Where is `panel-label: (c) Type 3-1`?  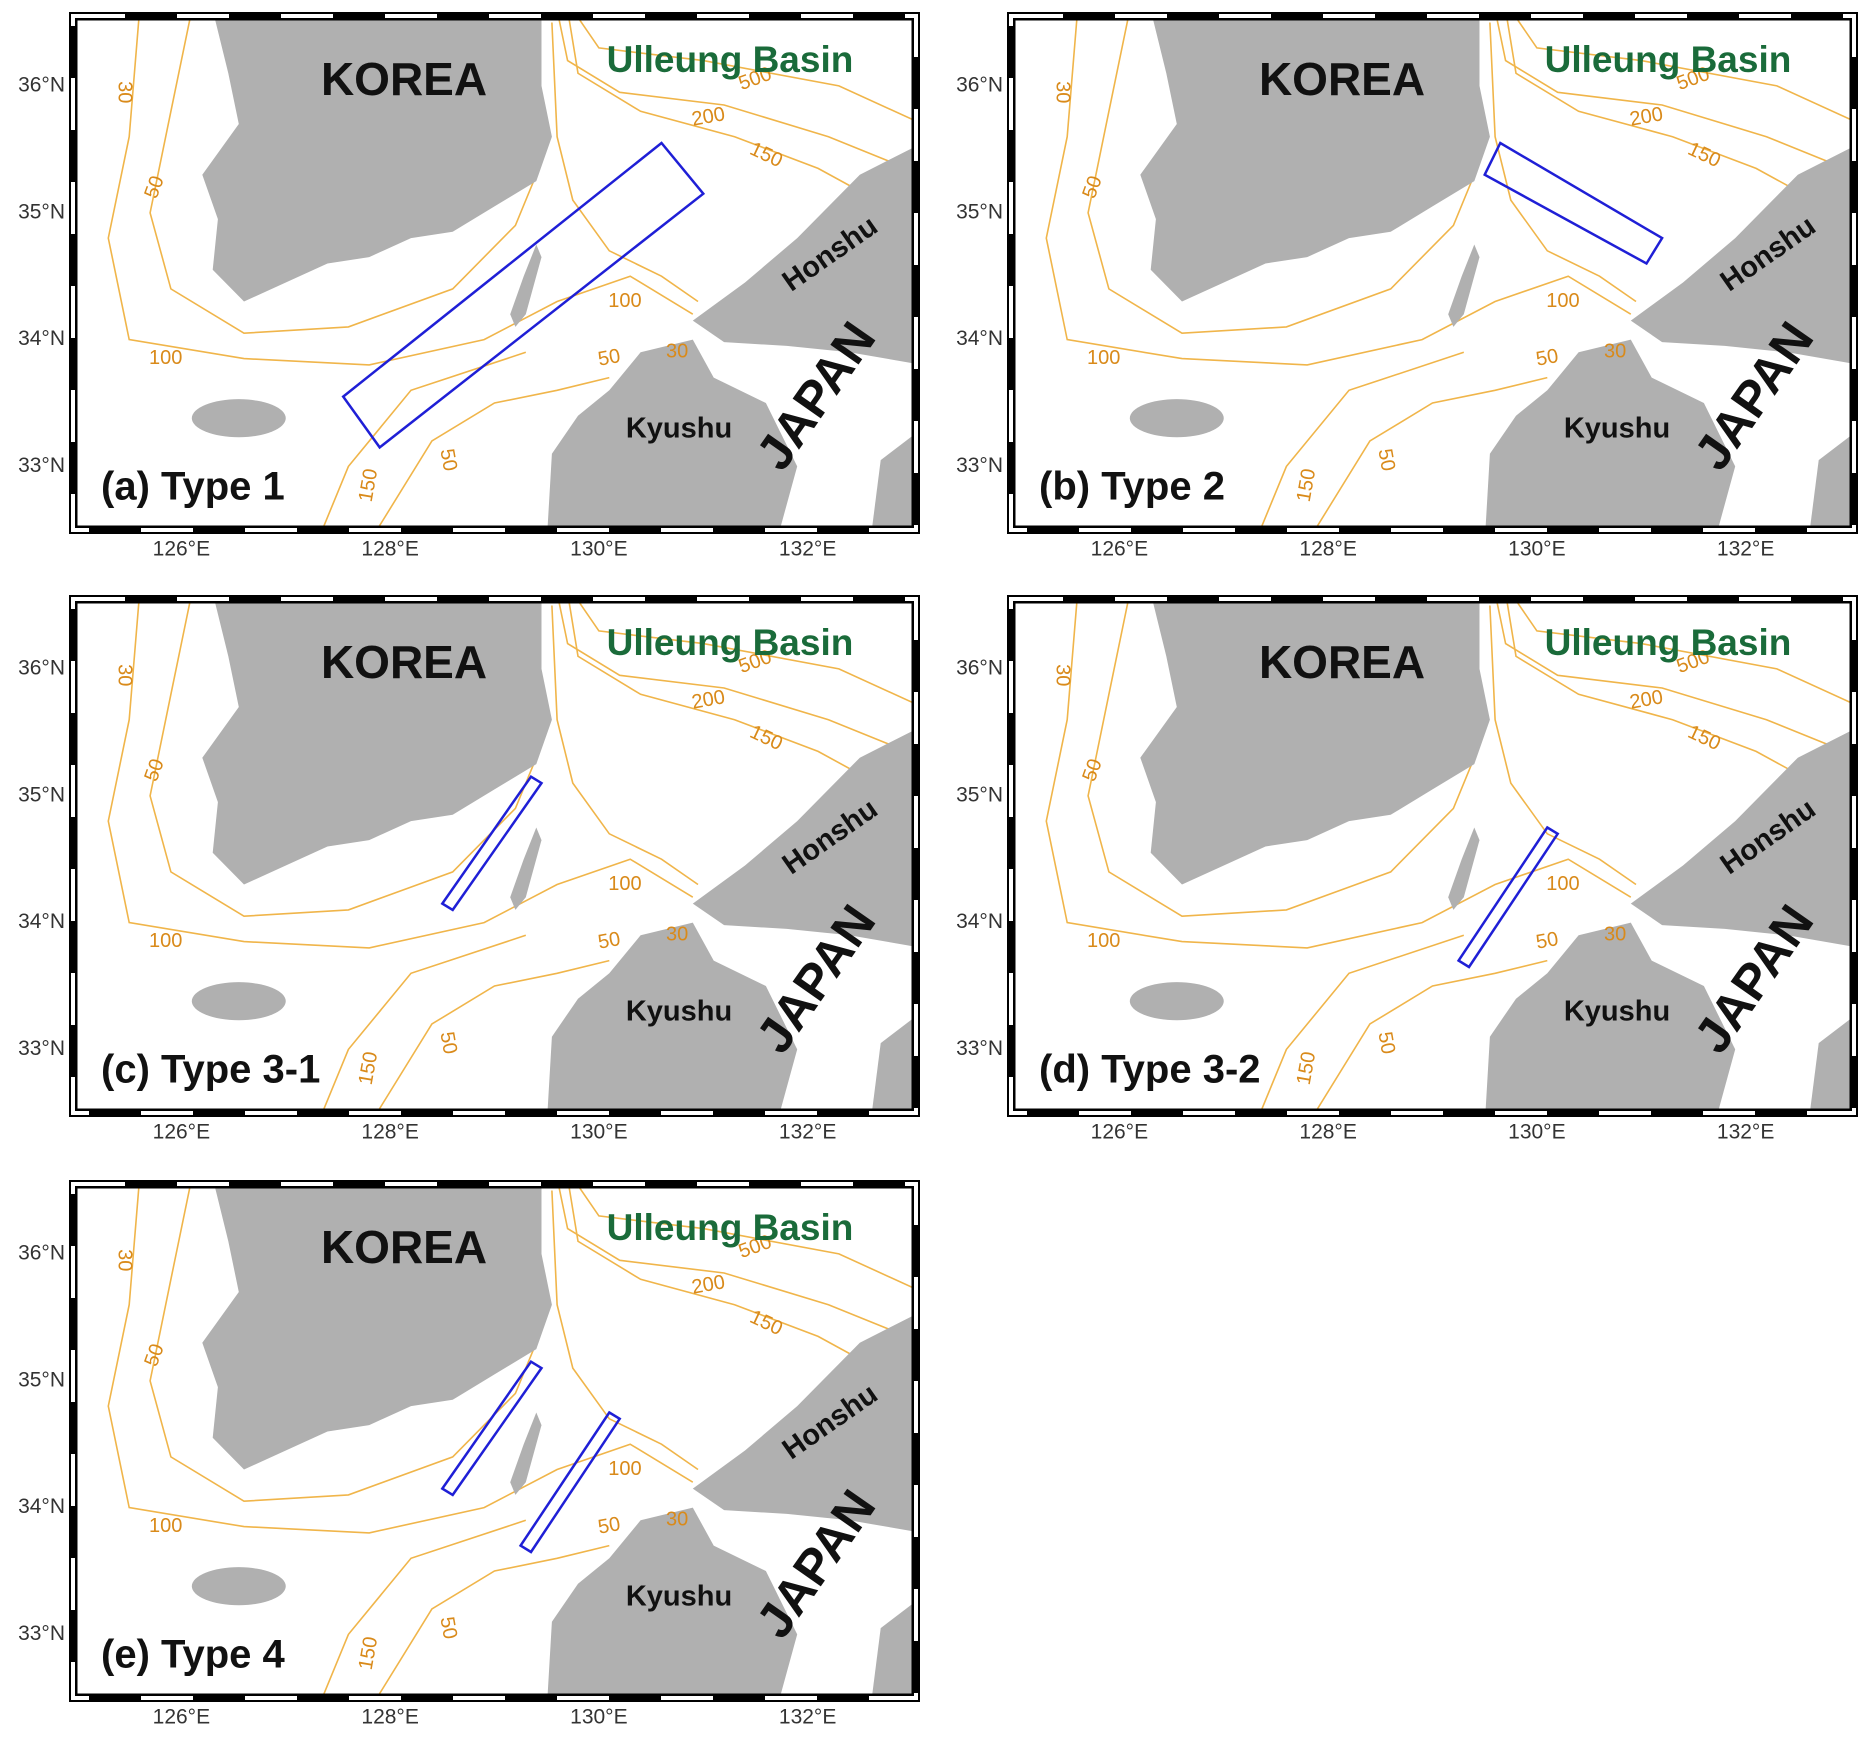
panel-label: (c) Type 3-1 is located at coordinates (210, 1070).